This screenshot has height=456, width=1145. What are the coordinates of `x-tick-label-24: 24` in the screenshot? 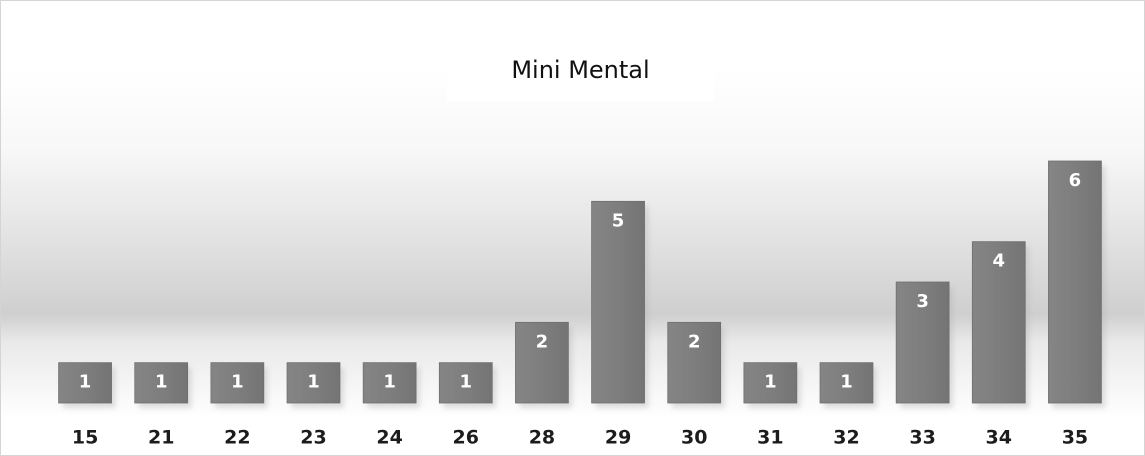 It's located at (389, 438).